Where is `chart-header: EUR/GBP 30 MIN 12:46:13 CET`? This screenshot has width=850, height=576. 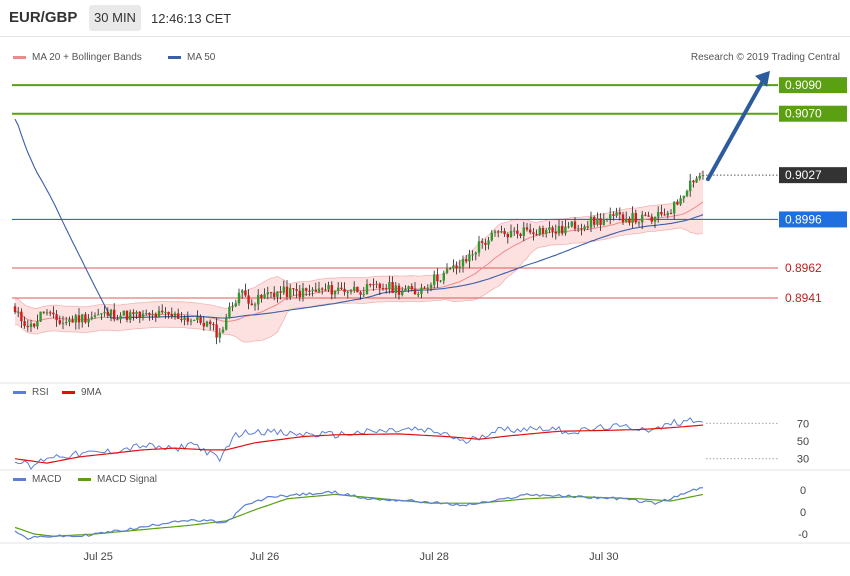
chart-header: EUR/GBP 30 MIN 12:46:13 CET is located at coordinates (425, 18).